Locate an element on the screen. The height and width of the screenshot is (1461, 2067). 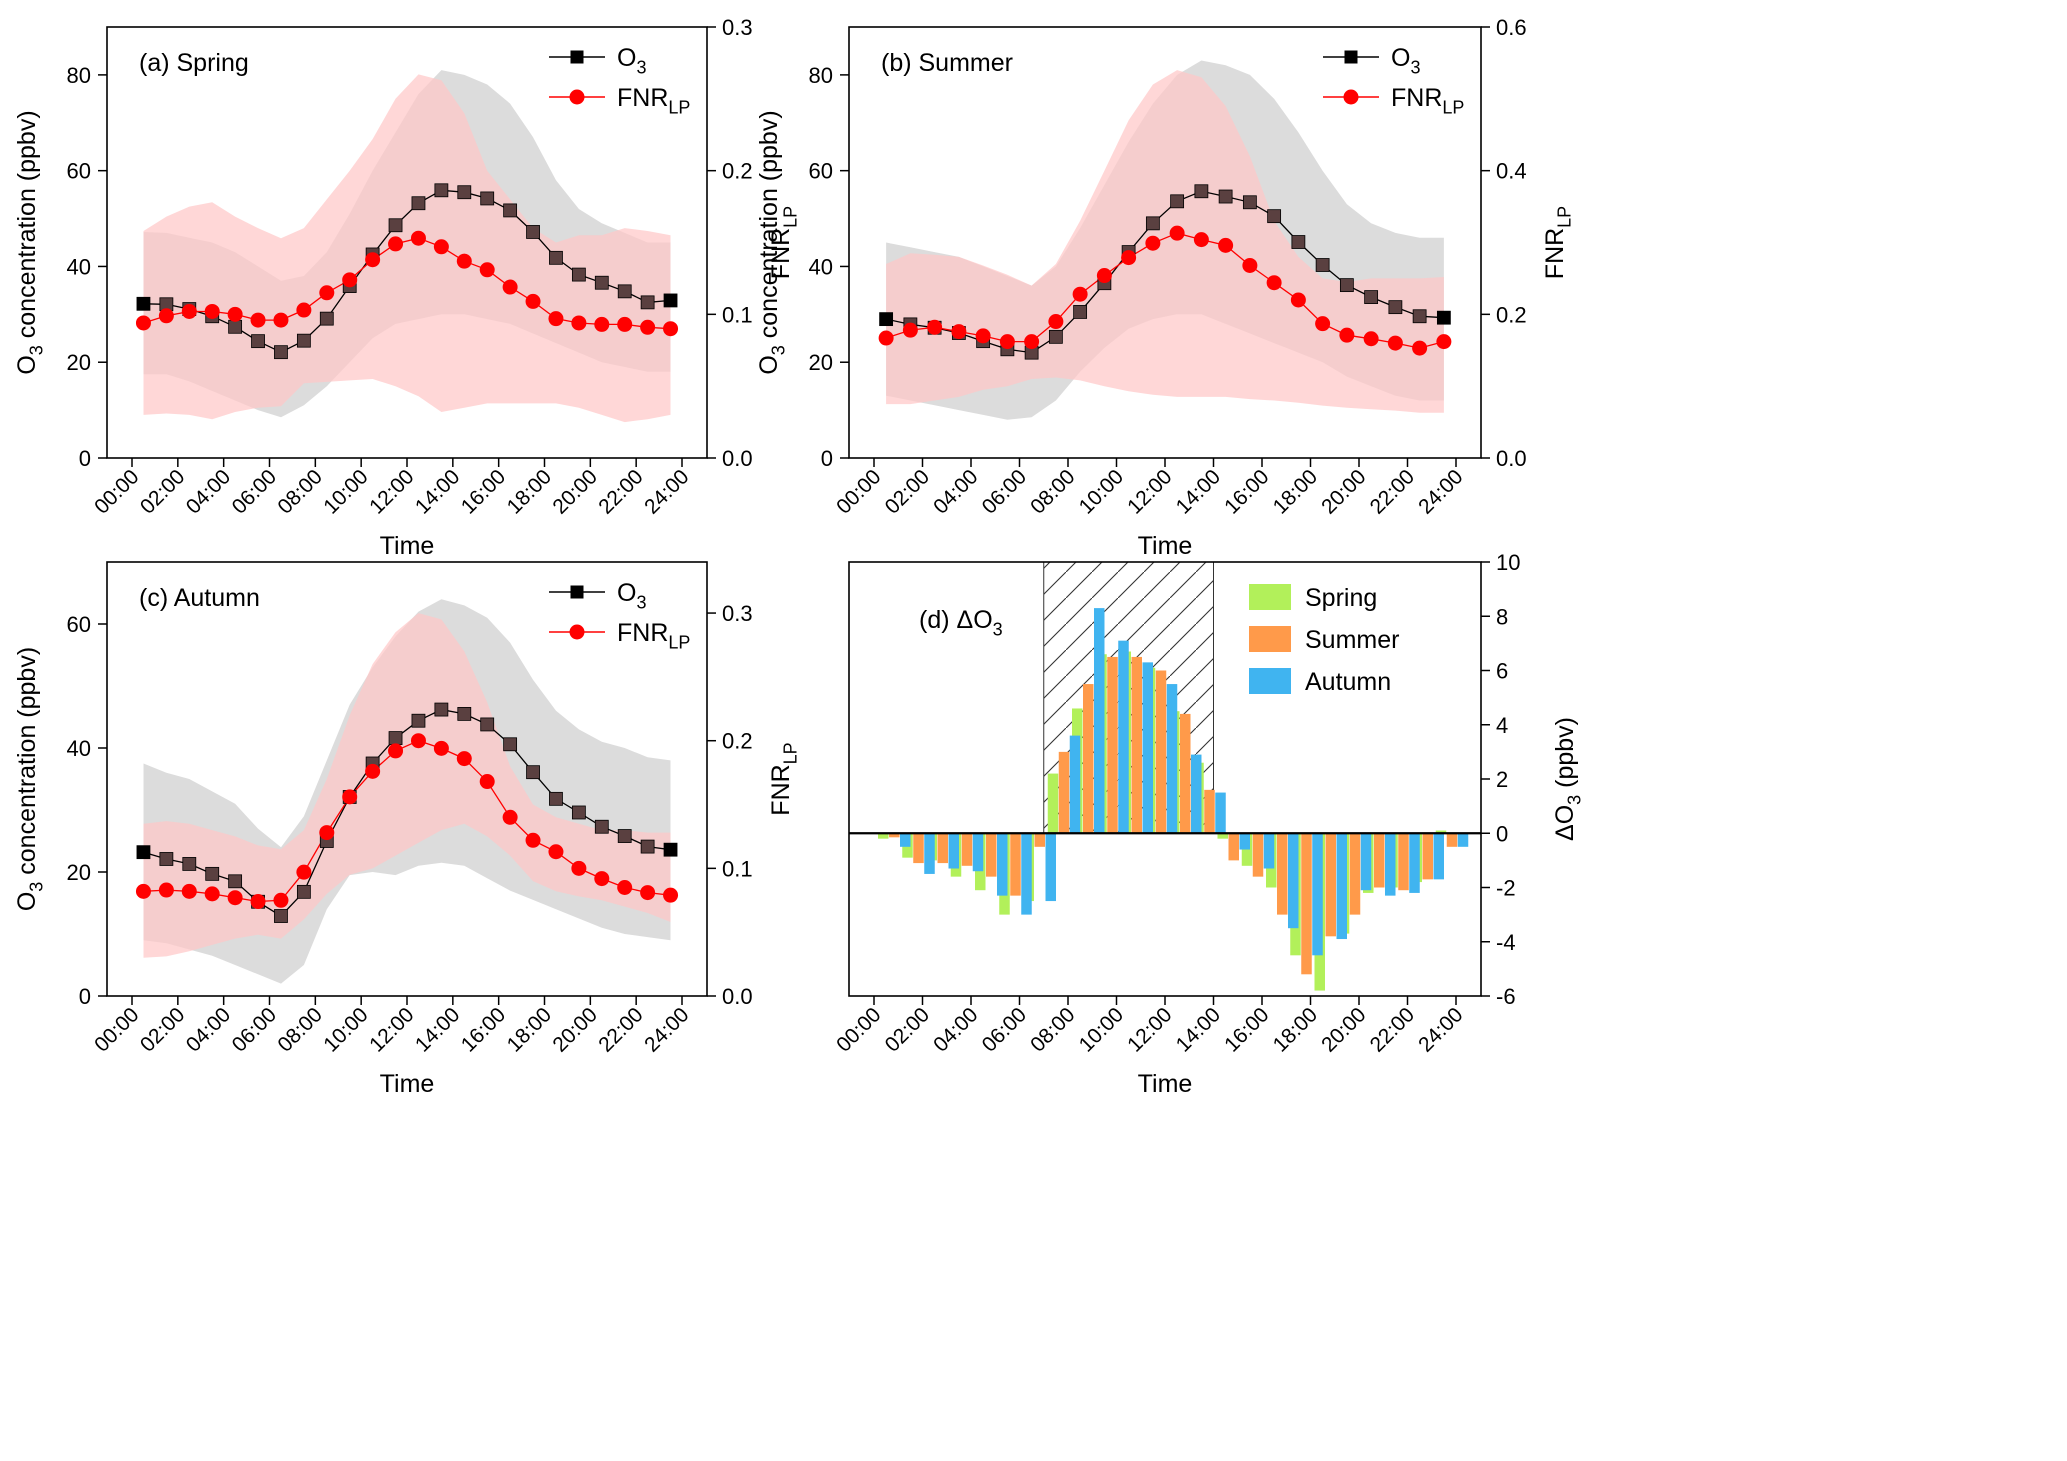
x-tick-label: 02:00 is located at coordinates (907, 1029).